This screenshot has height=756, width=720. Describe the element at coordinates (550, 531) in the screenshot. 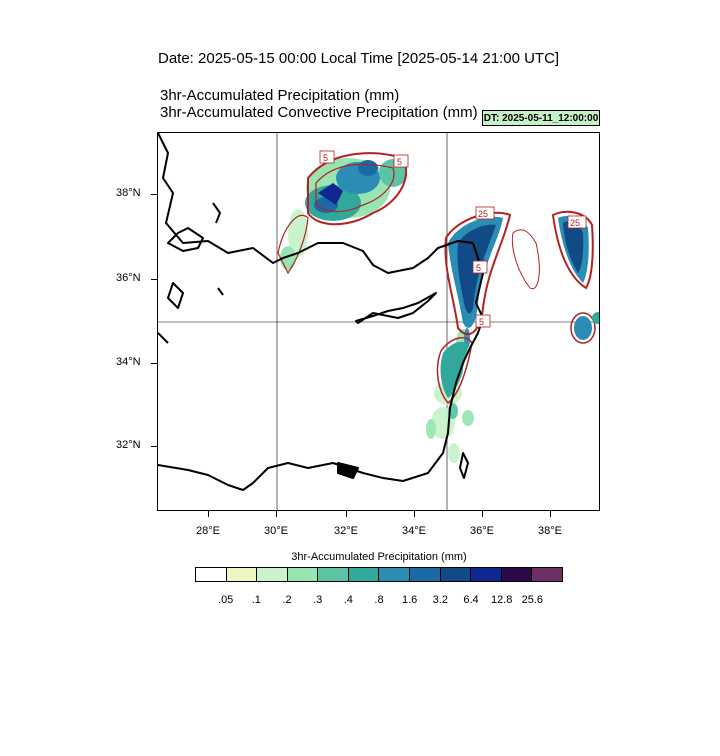

I see `lon-label-38e: 38°E` at that location.